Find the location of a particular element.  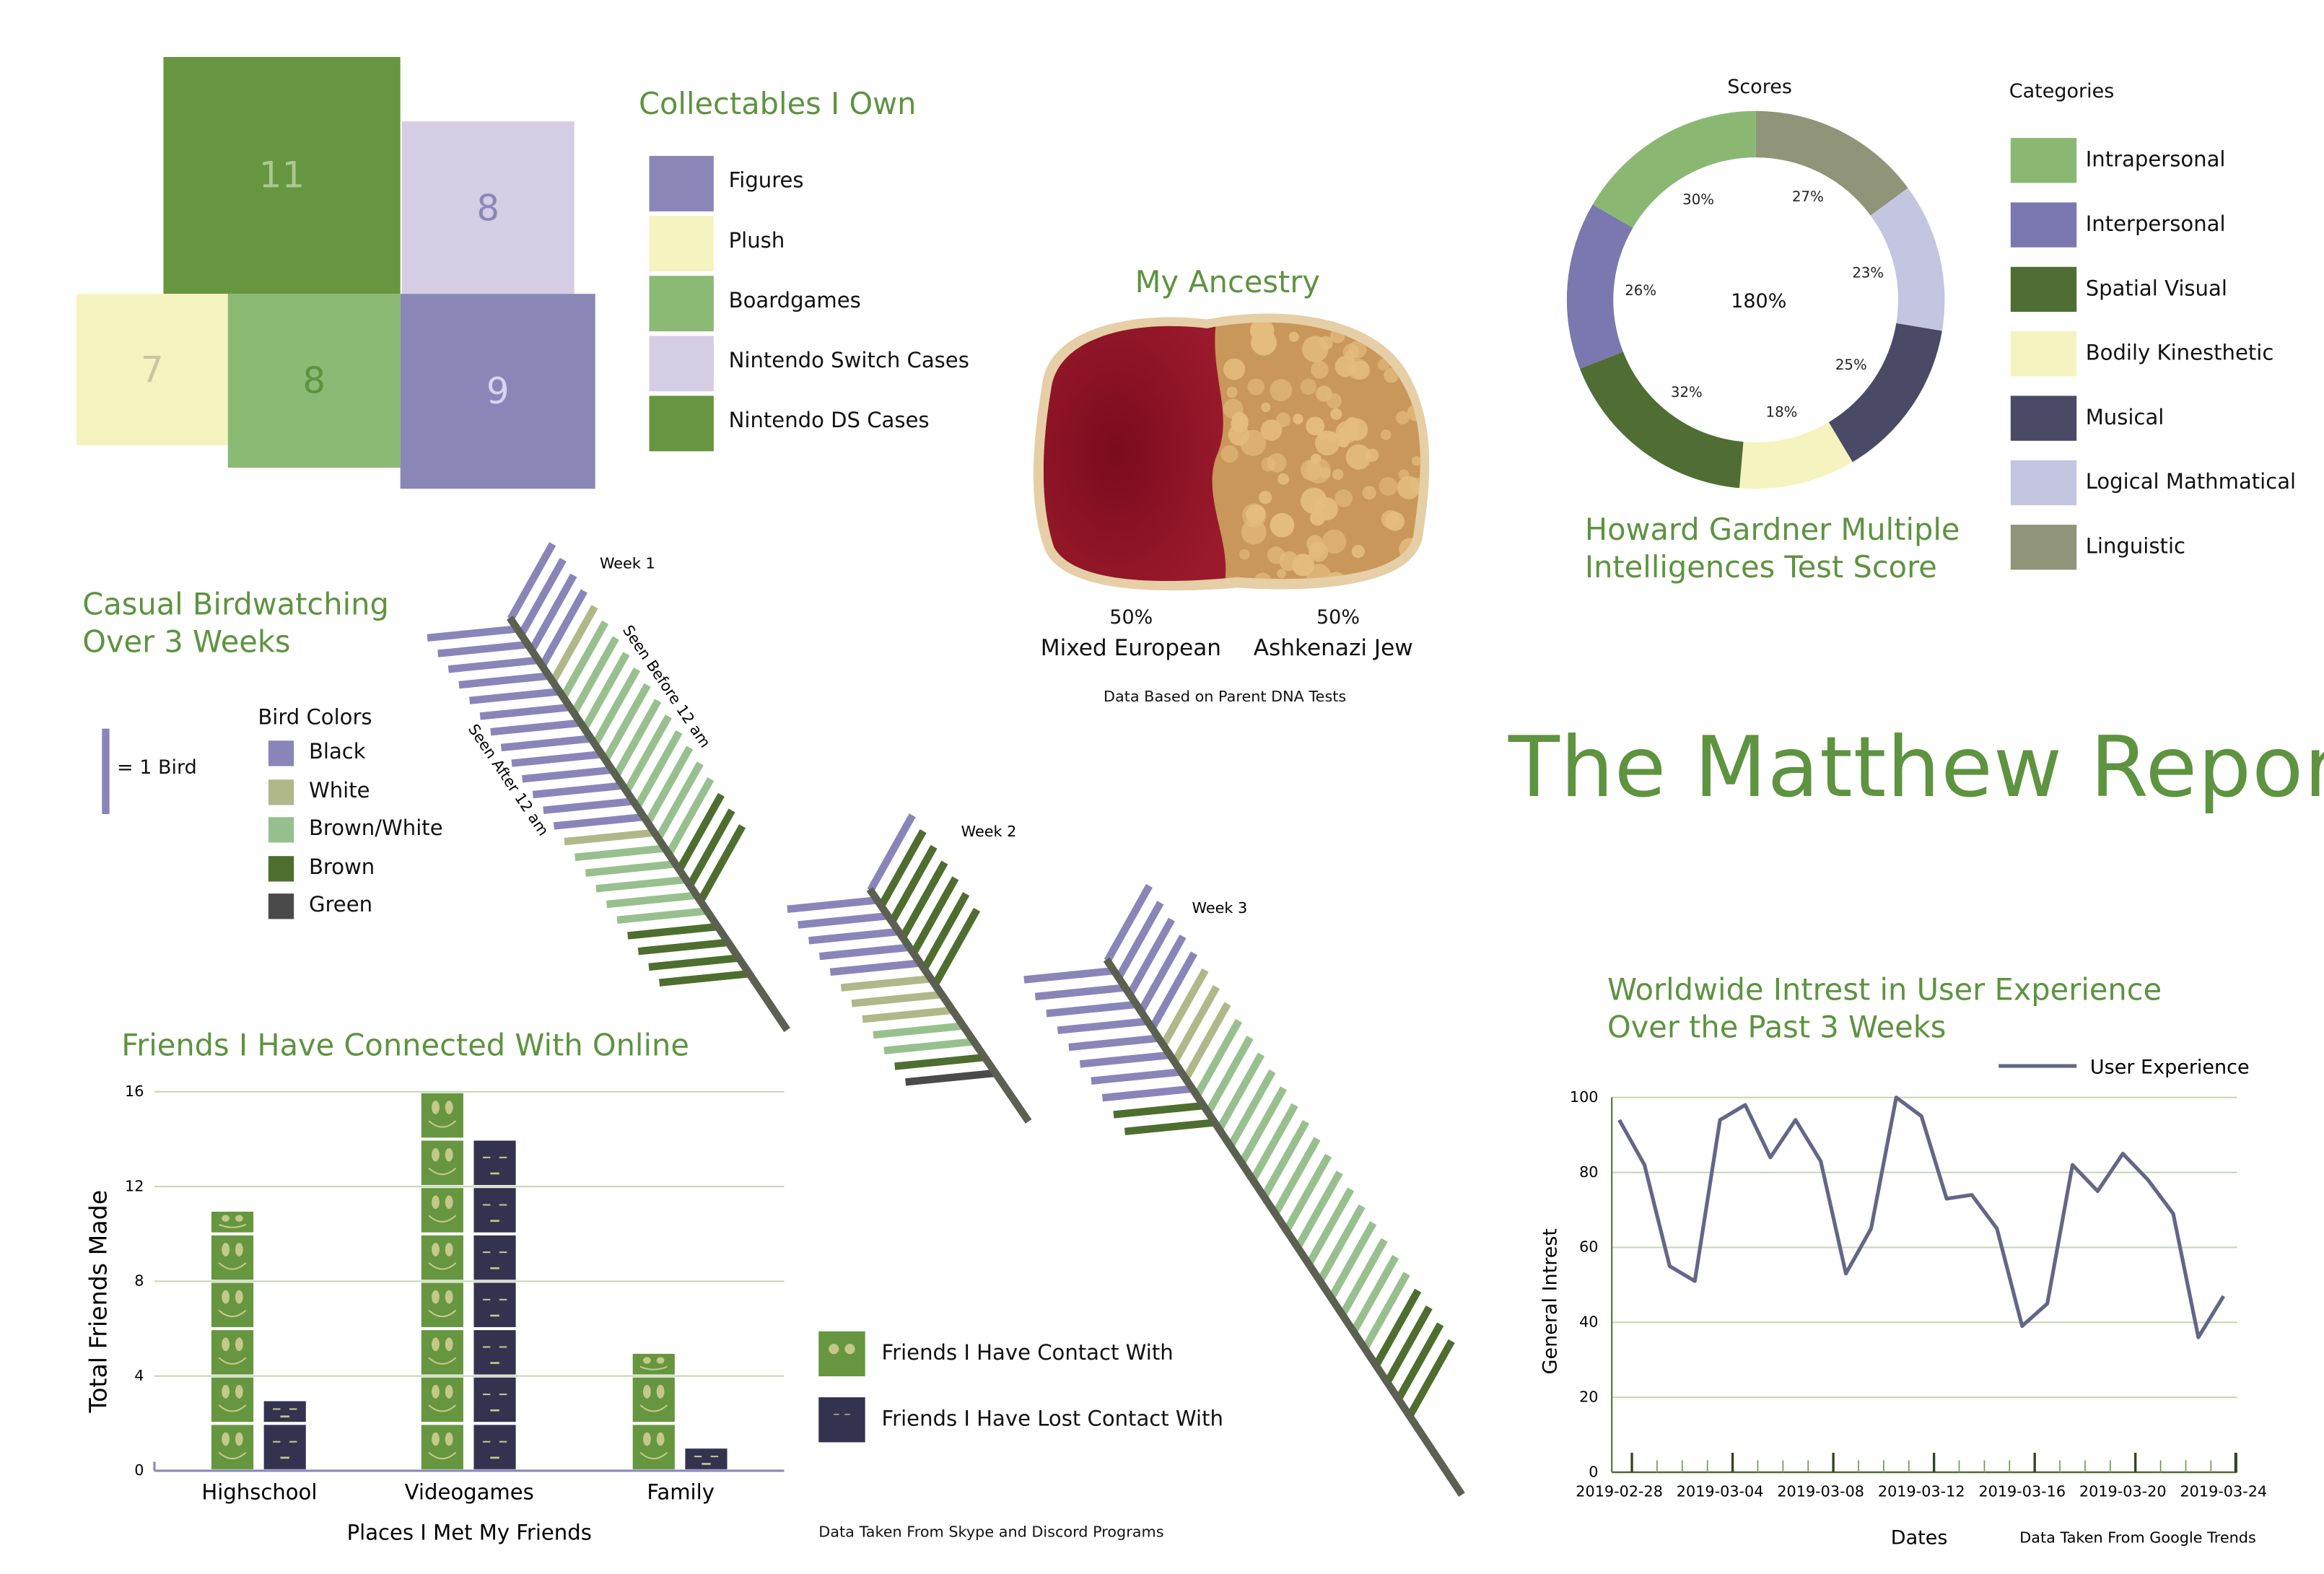

donut-slice-label: 30% is located at coordinates (1698, 200).